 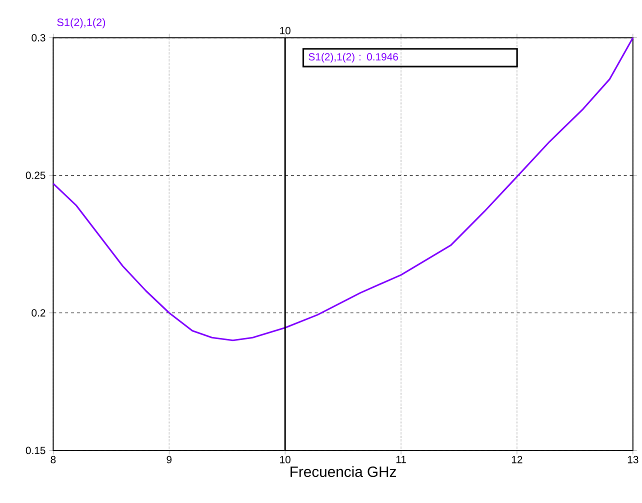 I want to click on y-tick-label: 0.15, so click(x=36, y=450).